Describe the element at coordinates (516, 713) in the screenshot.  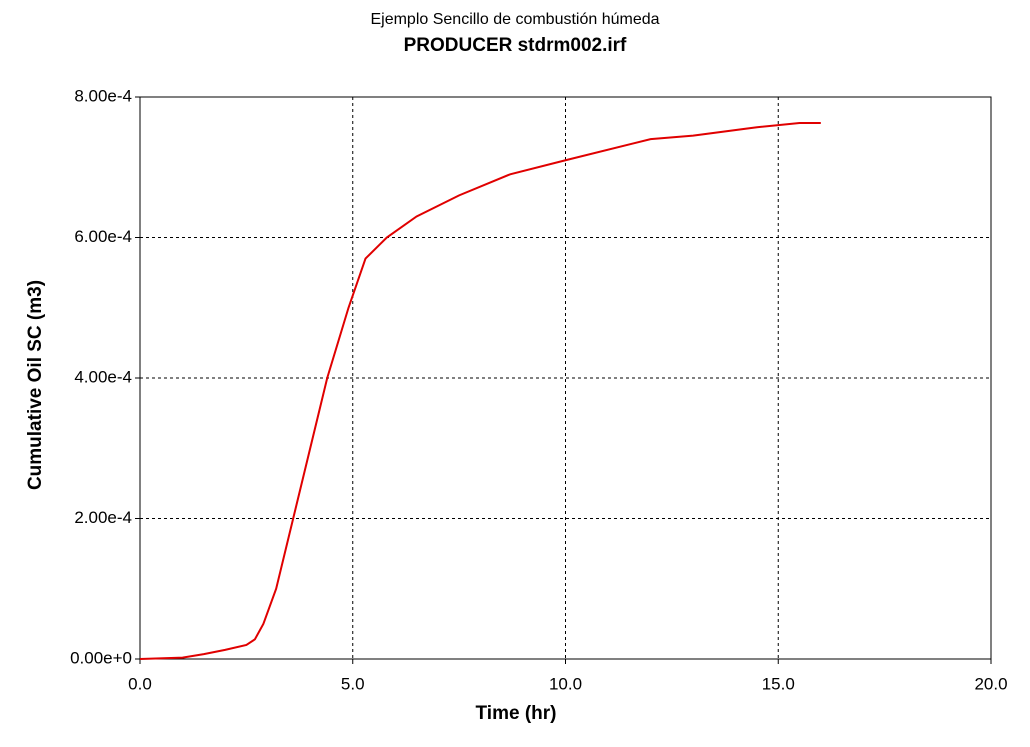
I see `x-axis-label: Time (hr)` at that location.